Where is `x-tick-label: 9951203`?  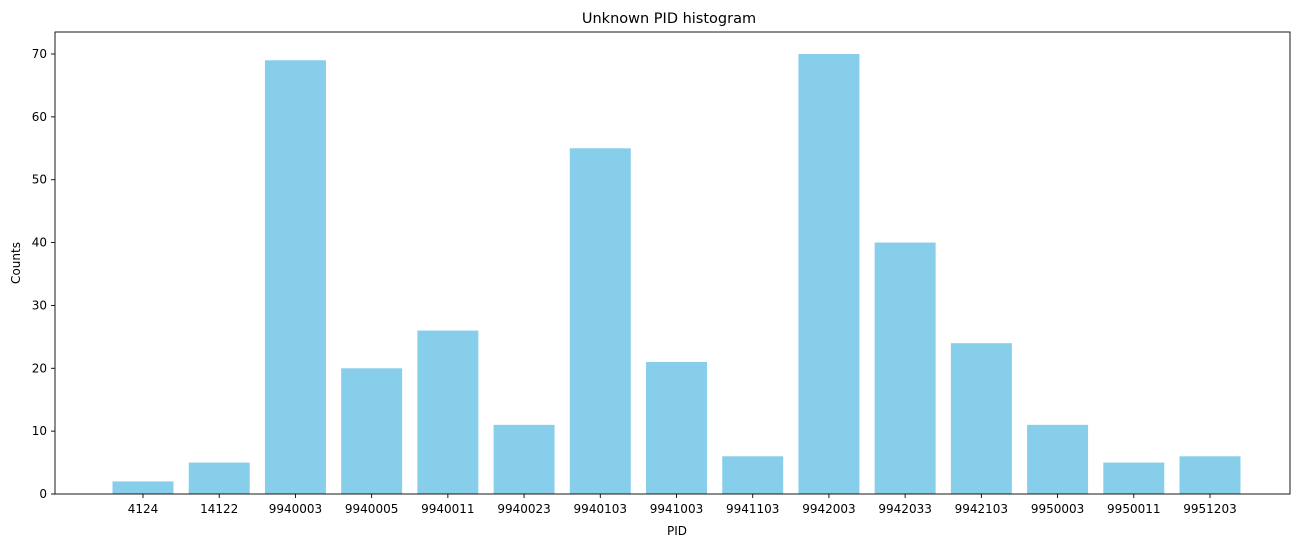 x-tick-label: 9951203 is located at coordinates (1209, 509).